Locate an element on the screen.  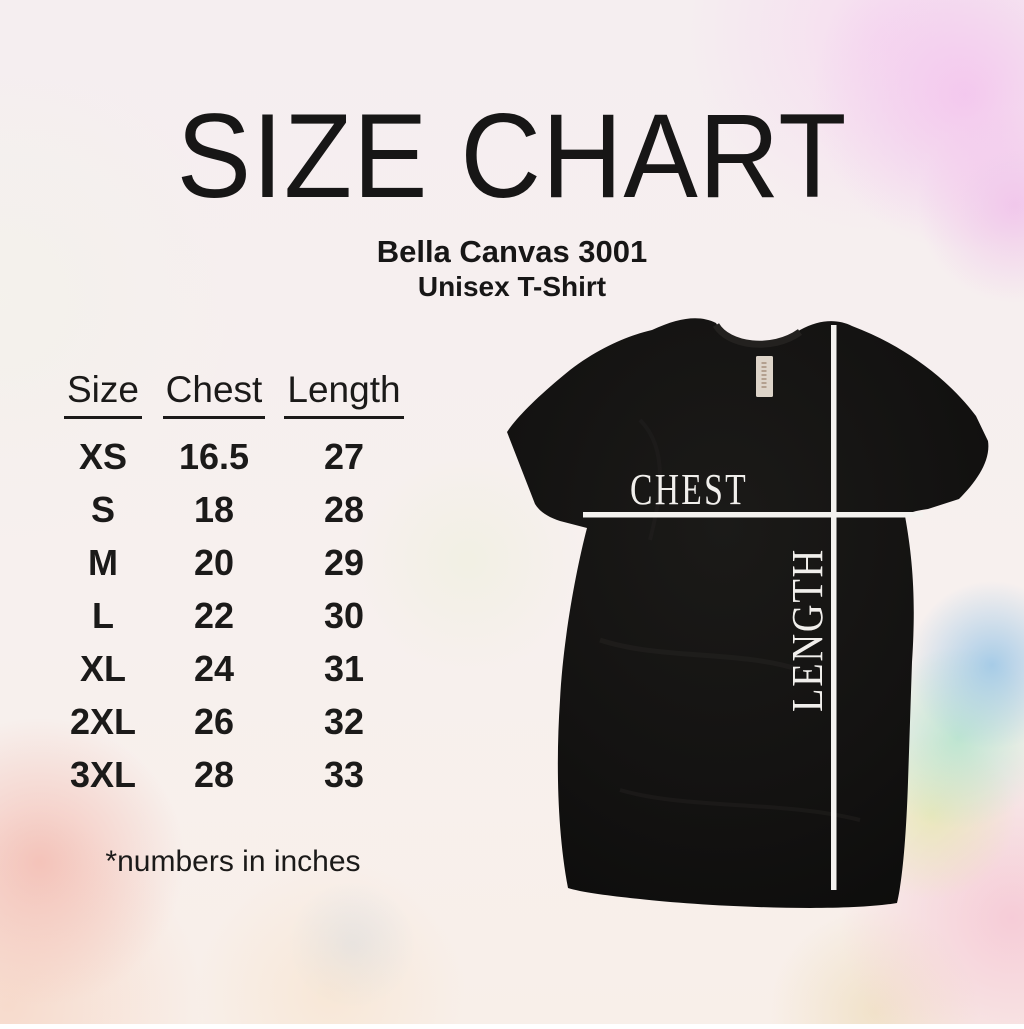
table-row: 3XL 28 33 is located at coordinates (233, 774).